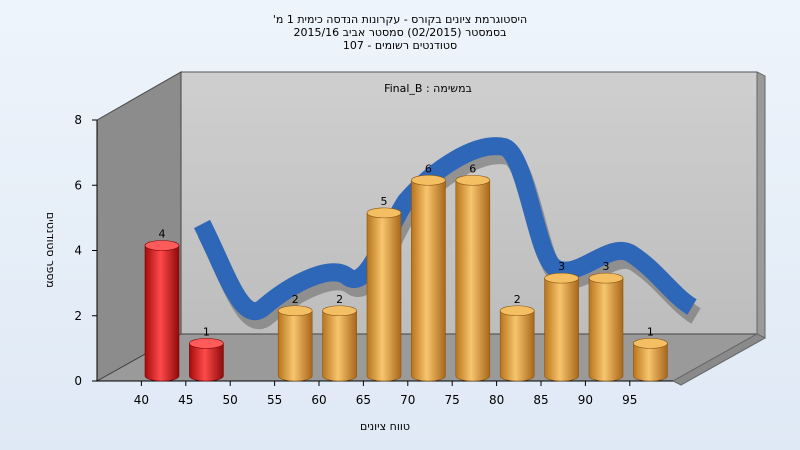  Describe the element at coordinates (585, 400) in the screenshot. I see `x-tick-label: 90` at that location.